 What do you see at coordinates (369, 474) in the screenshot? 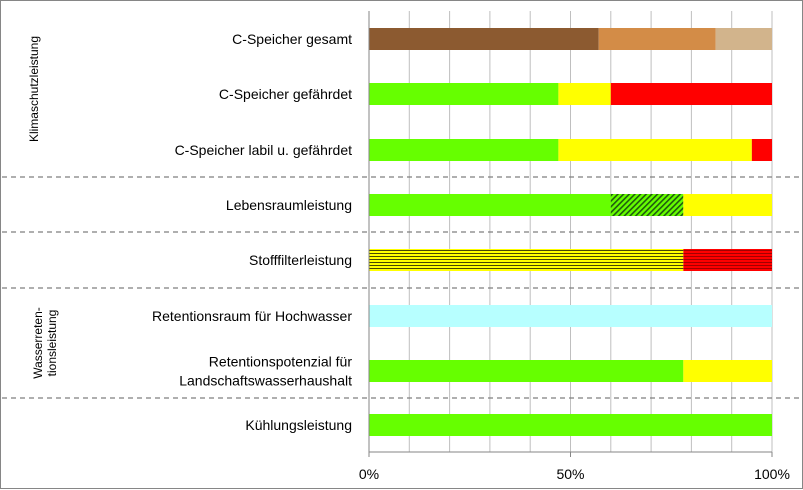
I see `x-tick-label: 0%` at bounding box center [369, 474].